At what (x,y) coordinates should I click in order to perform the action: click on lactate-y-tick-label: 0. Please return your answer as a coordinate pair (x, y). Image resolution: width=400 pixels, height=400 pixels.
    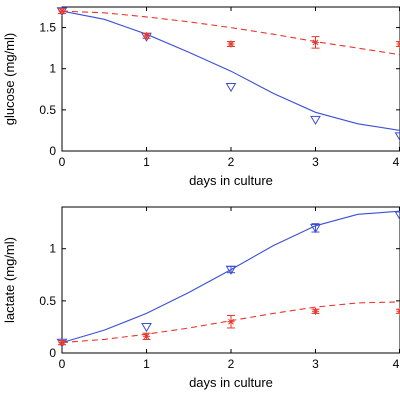
    Looking at the image, I should click on (52, 353).